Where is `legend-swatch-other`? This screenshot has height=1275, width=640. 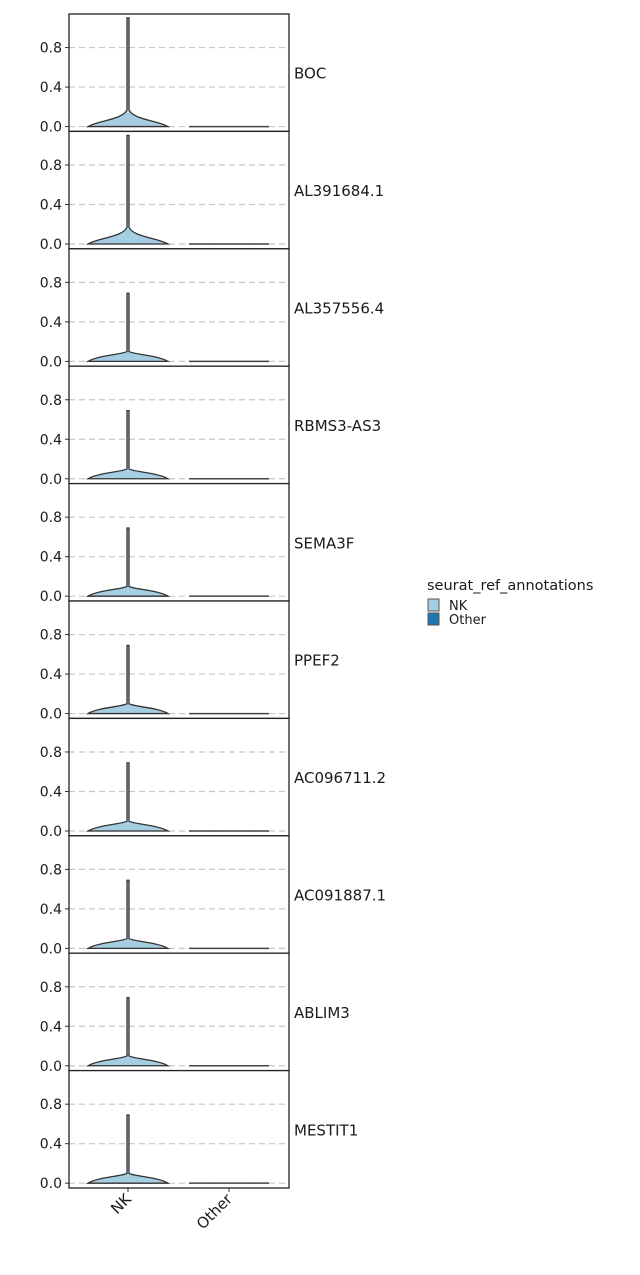 legend-swatch-other is located at coordinates (433, 619).